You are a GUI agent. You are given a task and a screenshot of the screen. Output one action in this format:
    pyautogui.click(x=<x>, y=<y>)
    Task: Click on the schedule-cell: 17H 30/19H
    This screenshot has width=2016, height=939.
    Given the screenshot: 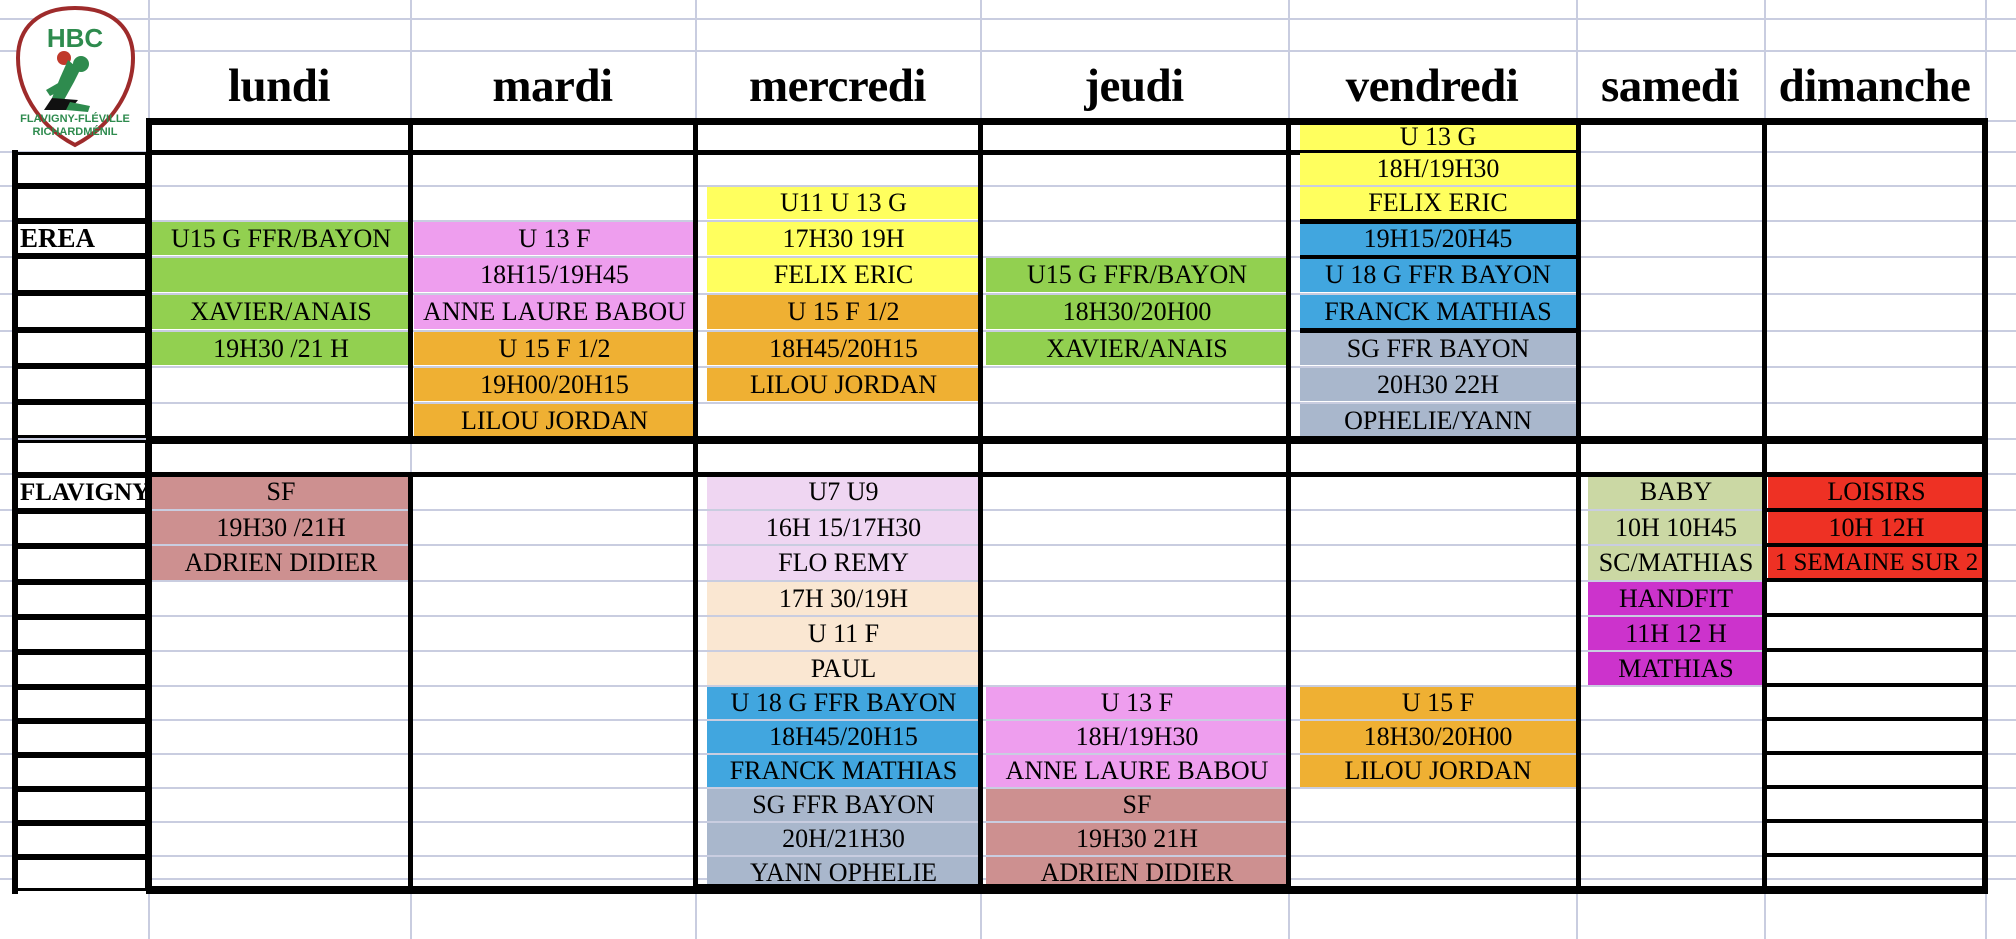 What is the action you would take?
    pyautogui.click(x=843, y=598)
    